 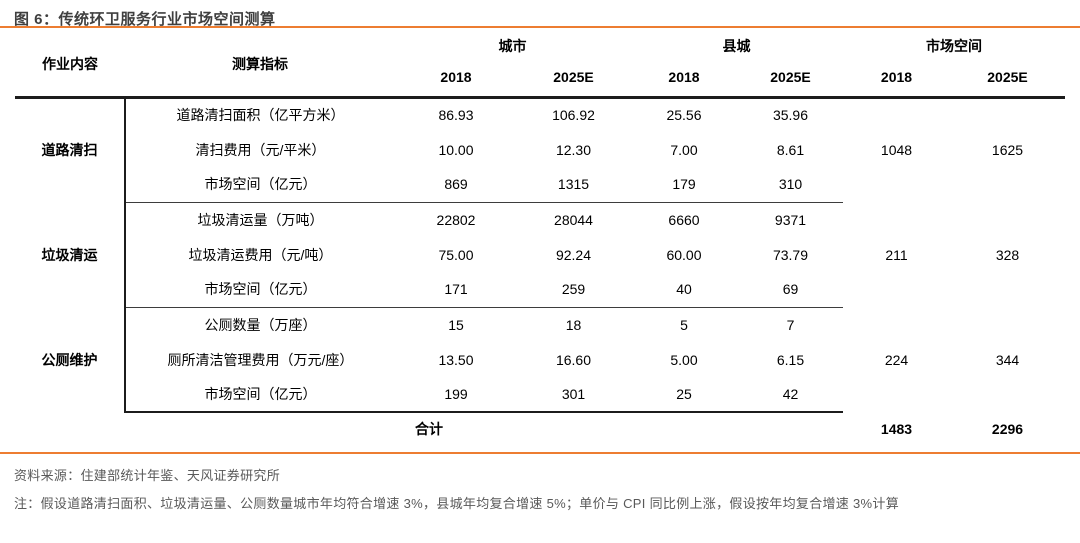 I want to click on task-cell: 道路清扫, so click(x=70, y=149).